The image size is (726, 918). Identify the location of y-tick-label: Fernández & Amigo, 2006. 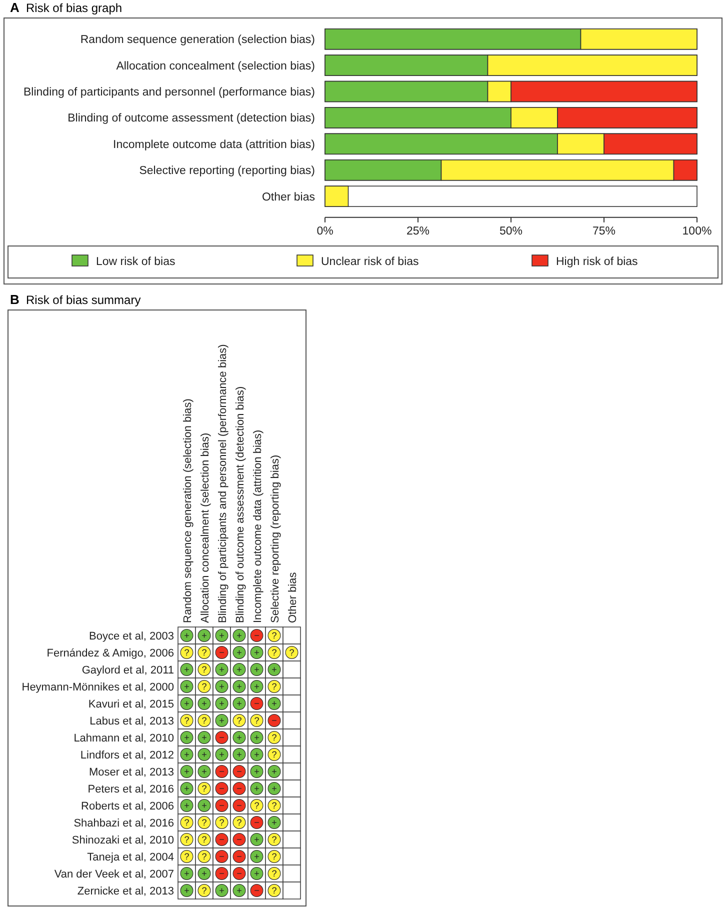
(110, 653).